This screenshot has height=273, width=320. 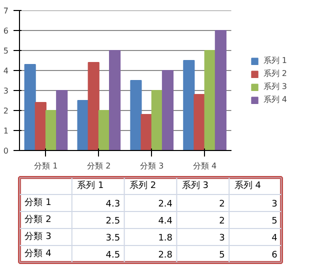 What do you see at coordinates (6, 51) in the screenshot?
I see `y-tick-label: 5` at bounding box center [6, 51].